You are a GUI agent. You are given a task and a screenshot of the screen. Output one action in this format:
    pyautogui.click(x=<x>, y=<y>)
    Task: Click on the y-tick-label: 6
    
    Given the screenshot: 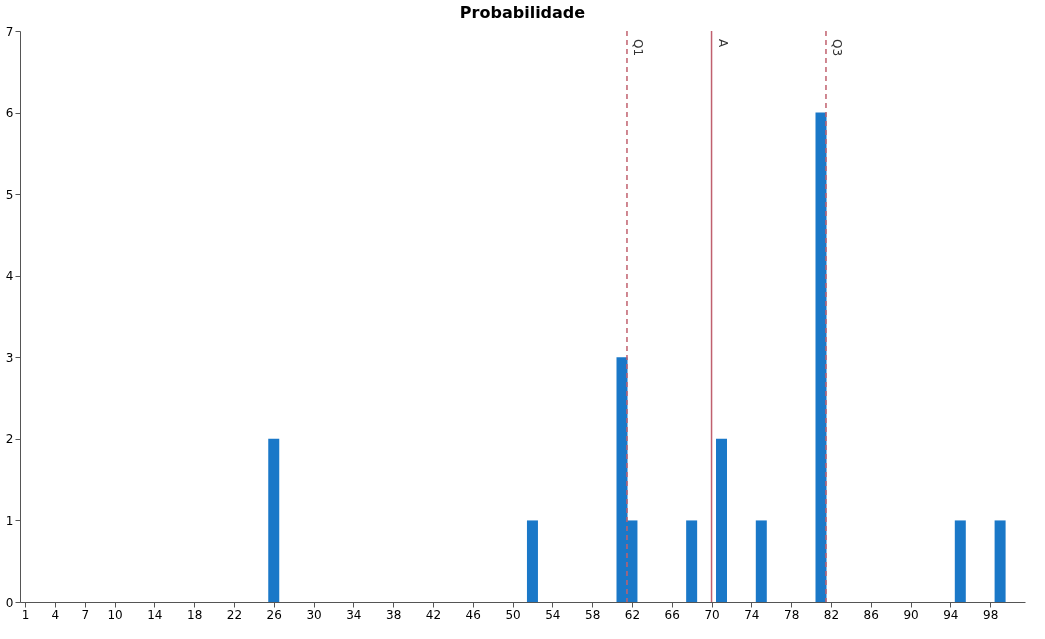 What is the action you would take?
    pyautogui.click(x=9, y=113)
    